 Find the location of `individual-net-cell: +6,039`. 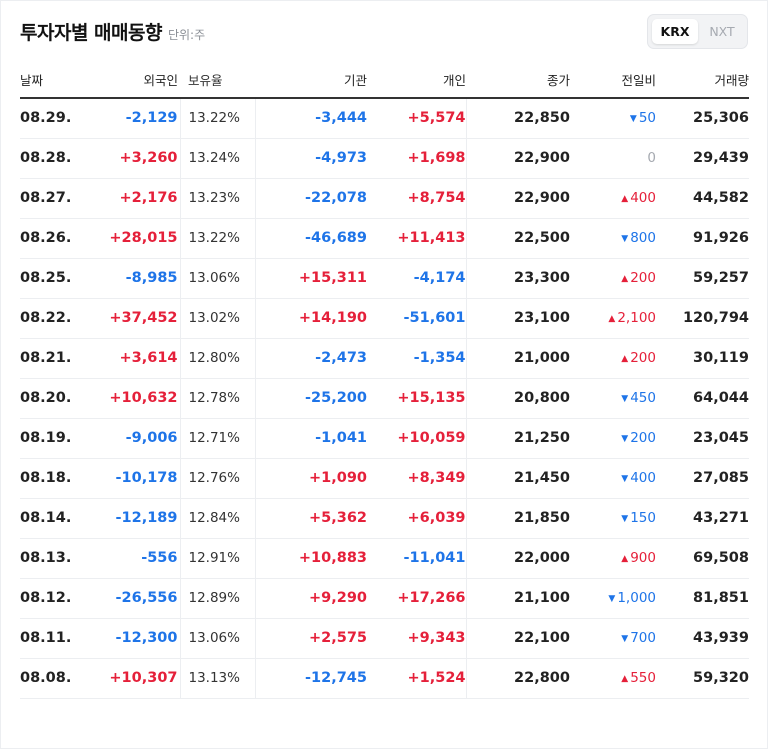

individual-net-cell: +6,039 is located at coordinates (417, 518).